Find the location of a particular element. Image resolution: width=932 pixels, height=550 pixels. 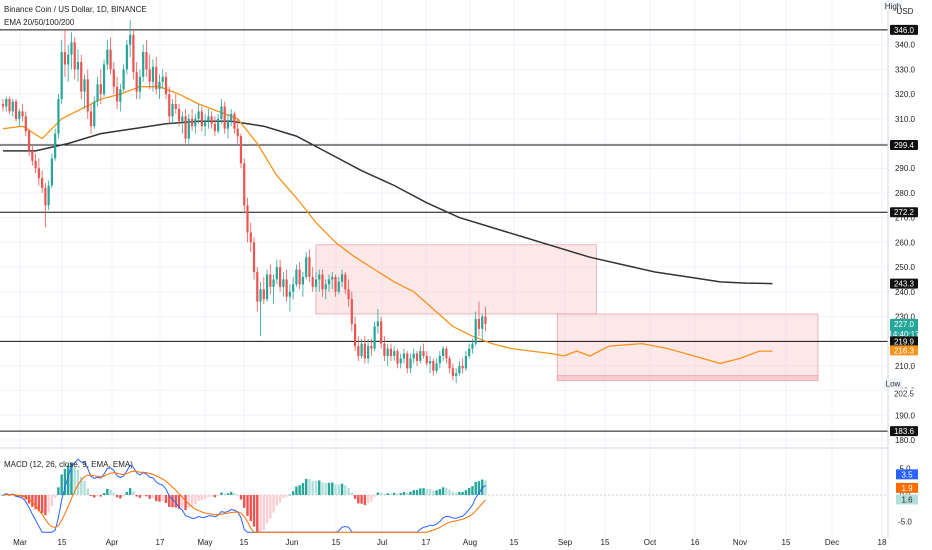

price-tag-label: 227.0 is located at coordinates (904, 324).